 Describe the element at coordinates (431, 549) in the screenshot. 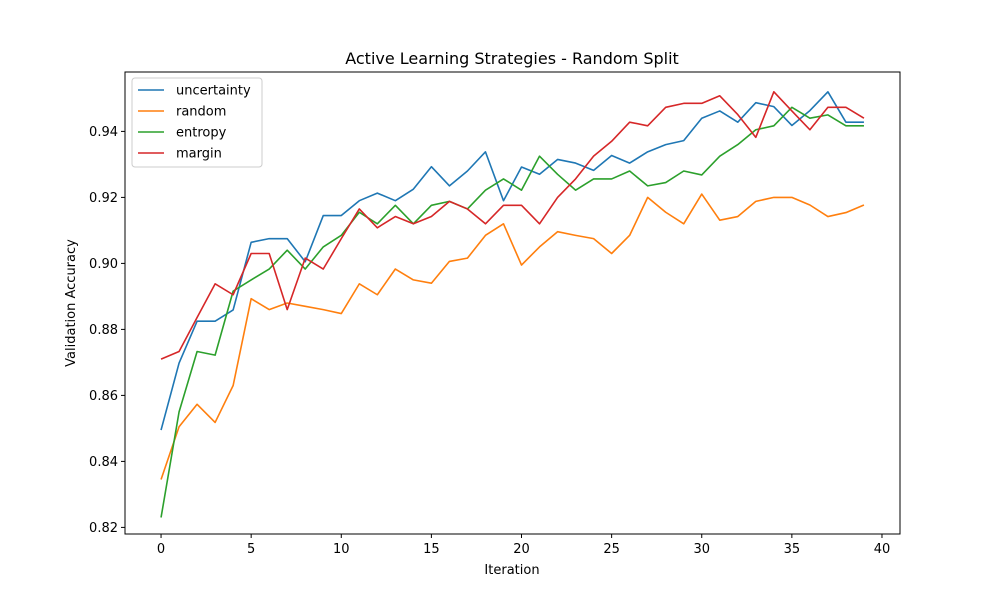

I see `x-tick-label: 15` at that location.